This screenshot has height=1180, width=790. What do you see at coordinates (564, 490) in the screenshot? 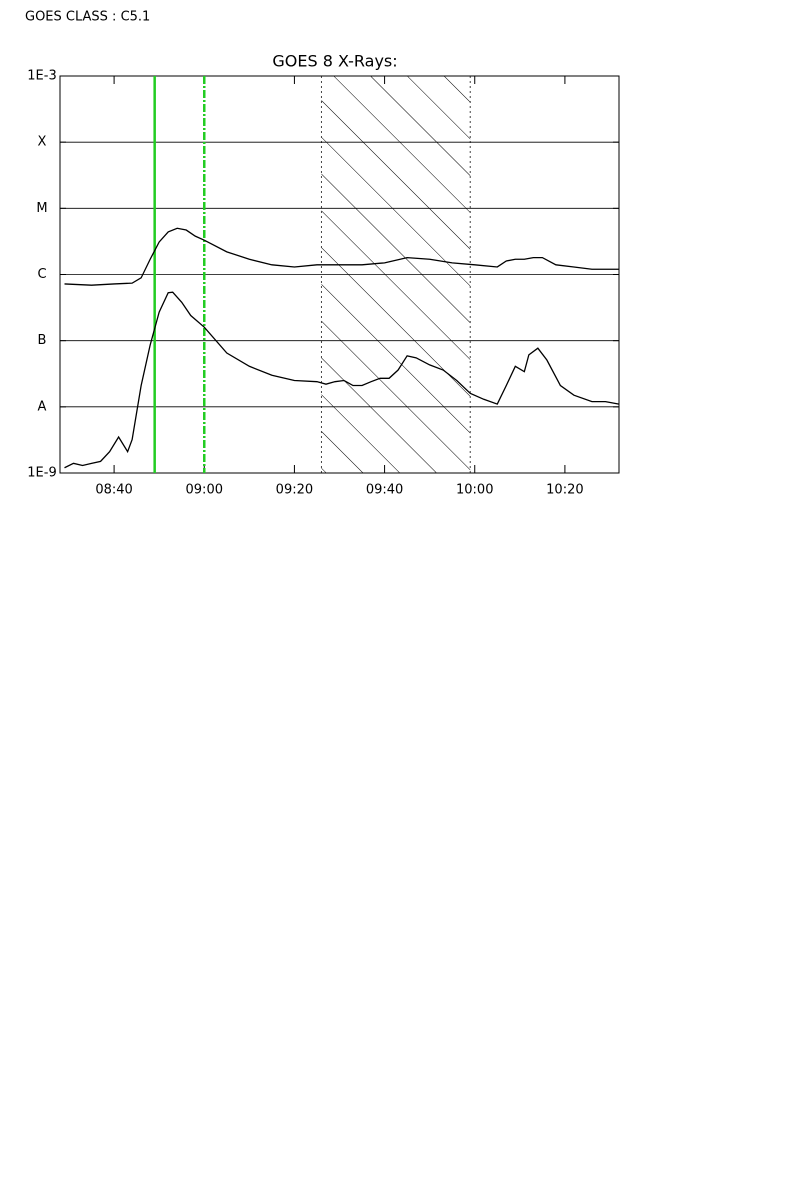
I see `x-tick-label: 10:20` at bounding box center [564, 490].